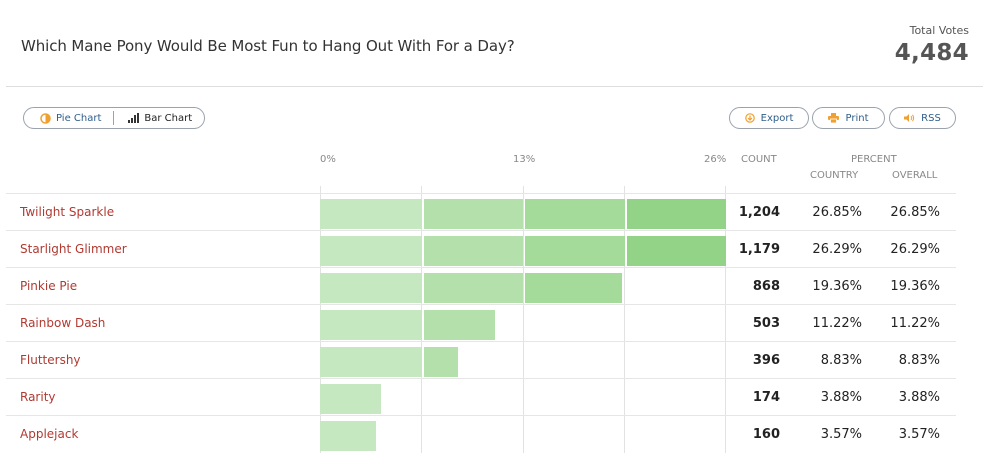 This screenshot has height=459, width=983. I want to click on overall-percent: 3.88%, so click(919, 397).